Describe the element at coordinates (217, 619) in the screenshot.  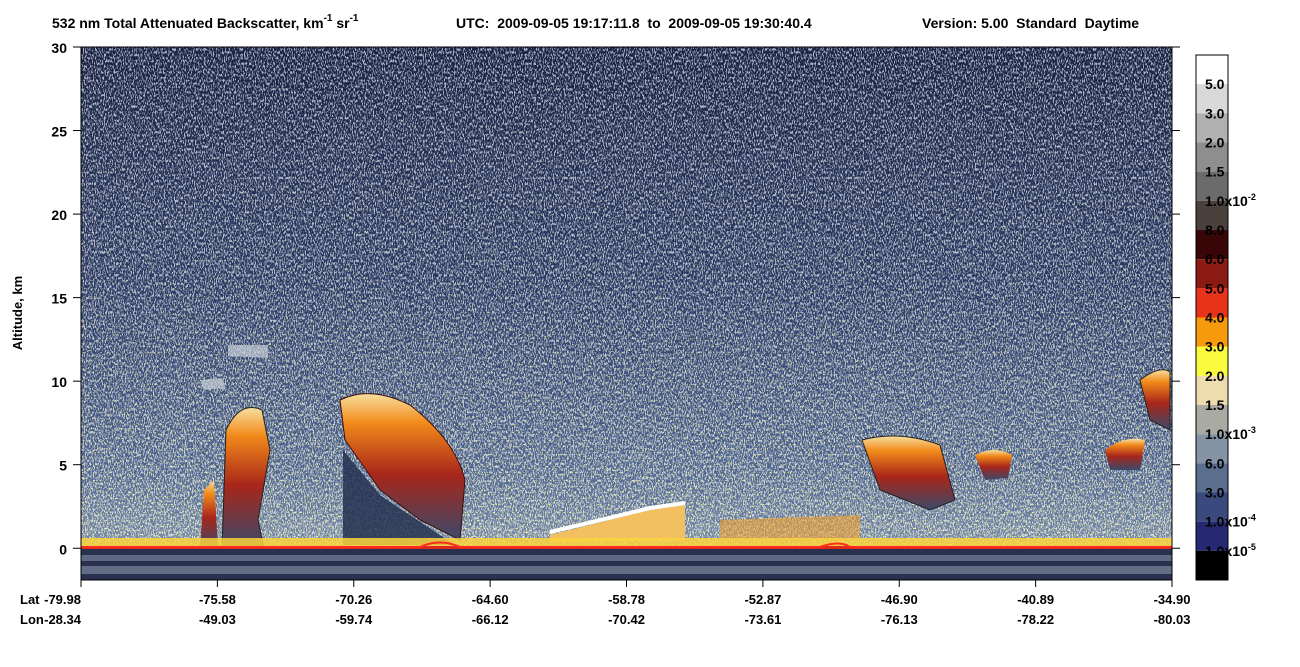
I see `x-tick-label: -49.03` at that location.